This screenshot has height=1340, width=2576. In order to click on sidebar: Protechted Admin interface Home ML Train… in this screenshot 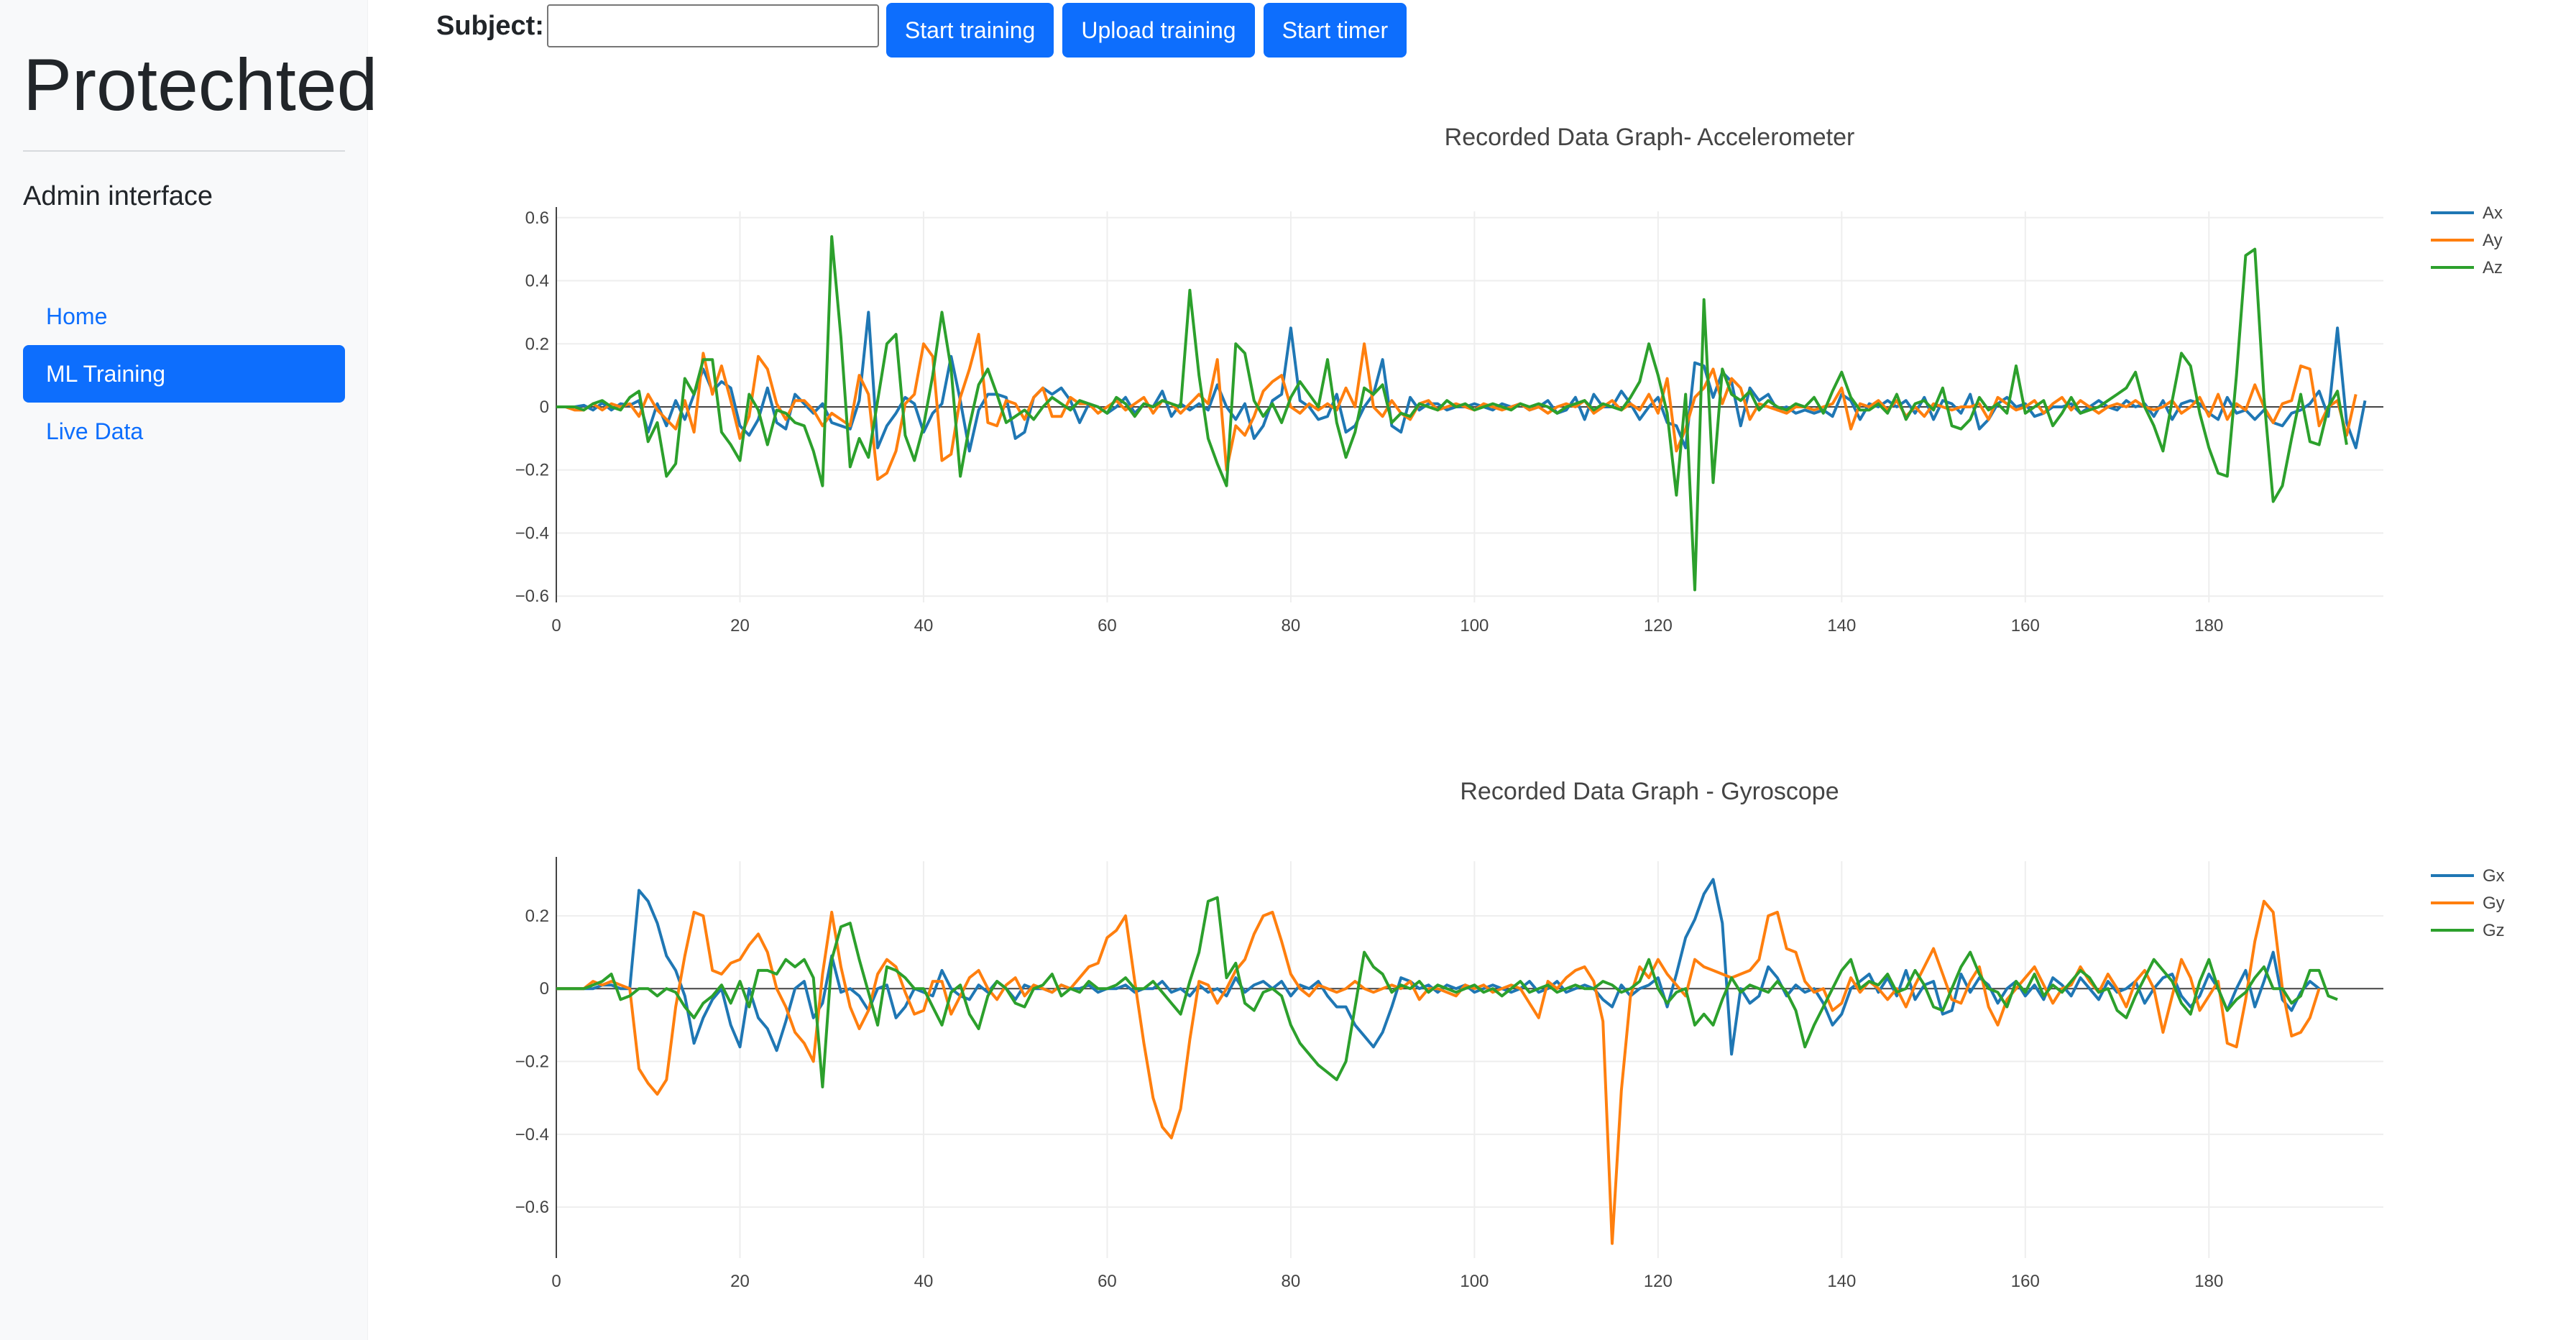, I will do `click(188, 670)`.